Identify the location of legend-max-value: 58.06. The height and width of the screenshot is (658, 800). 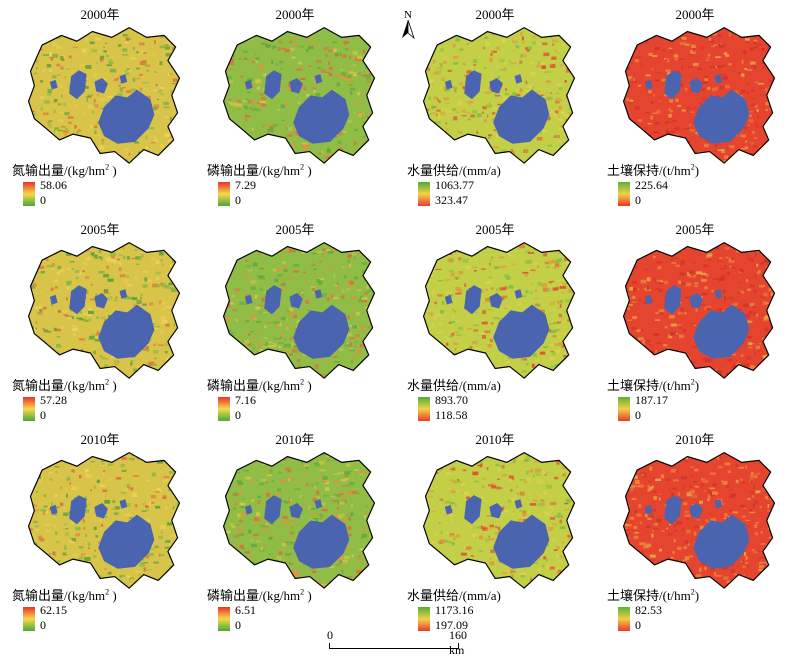
(53, 185).